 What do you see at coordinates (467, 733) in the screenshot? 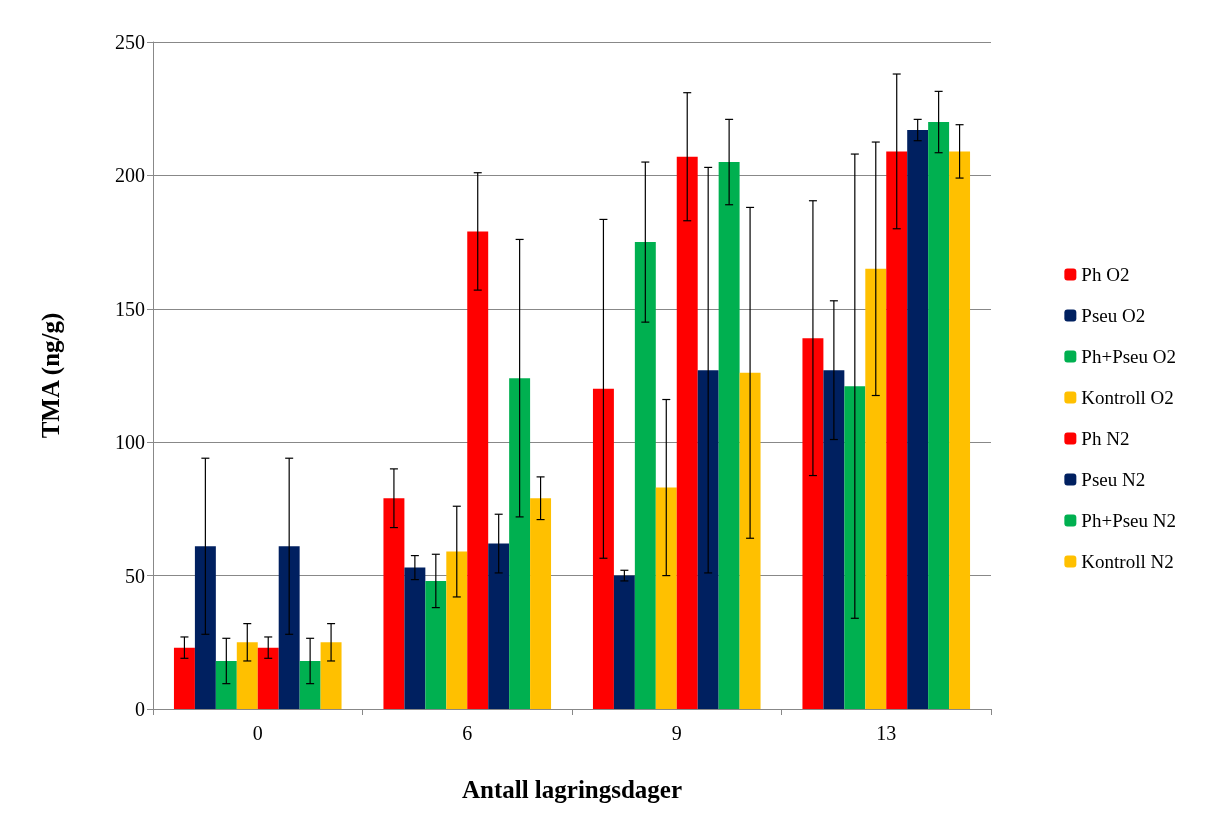
I see `x-tick-label: 6` at bounding box center [467, 733].